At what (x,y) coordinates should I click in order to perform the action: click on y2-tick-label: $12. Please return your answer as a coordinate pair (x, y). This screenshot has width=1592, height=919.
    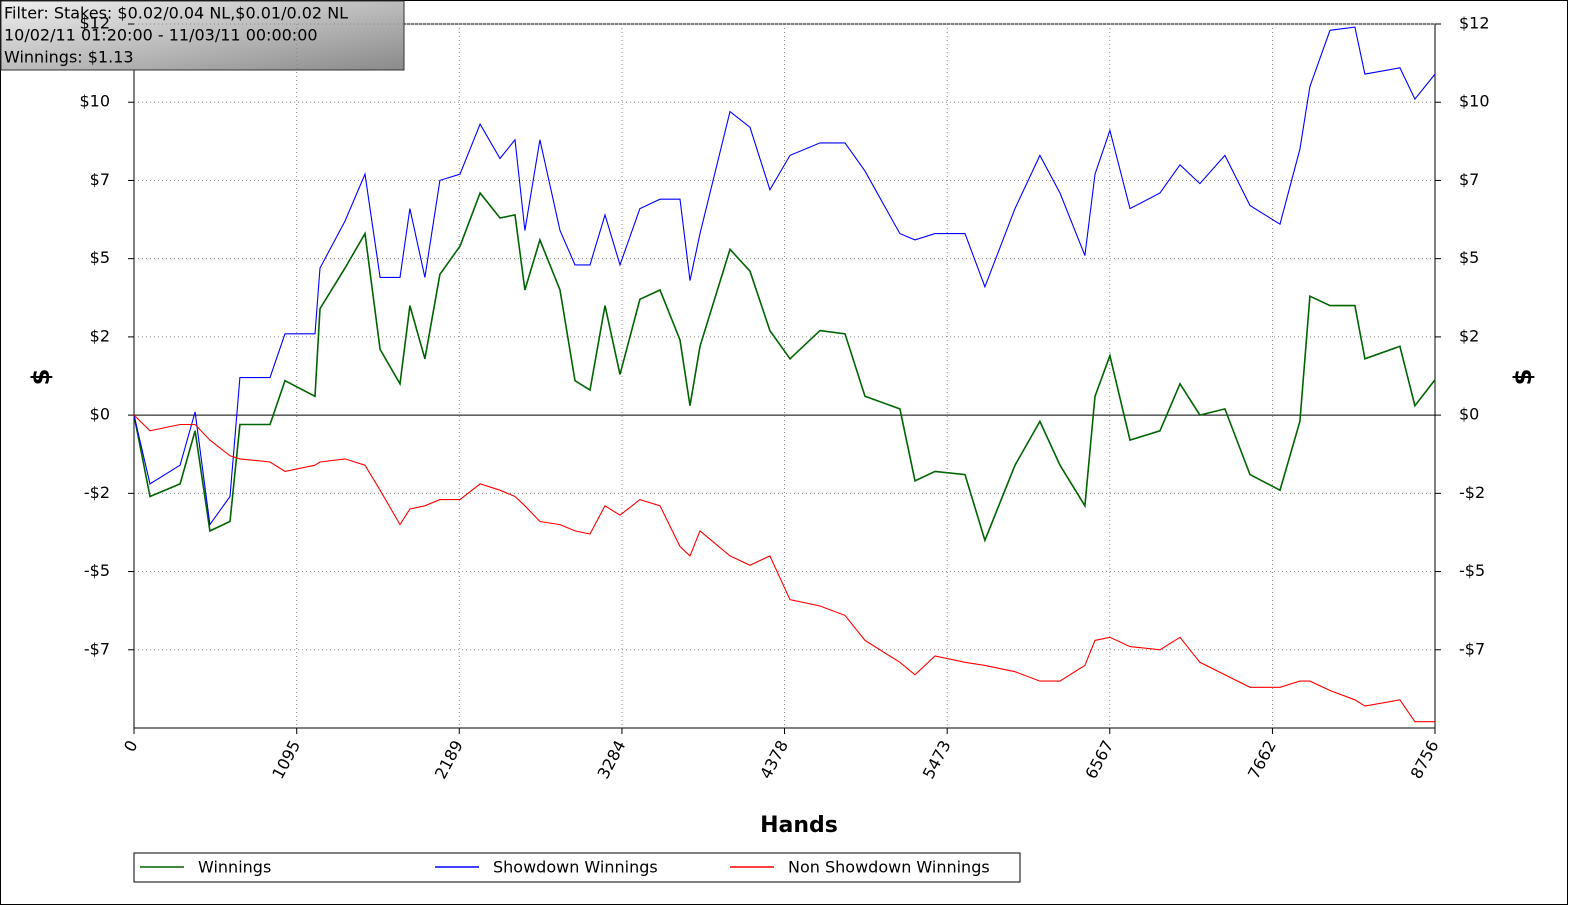
    Looking at the image, I should click on (1474, 23).